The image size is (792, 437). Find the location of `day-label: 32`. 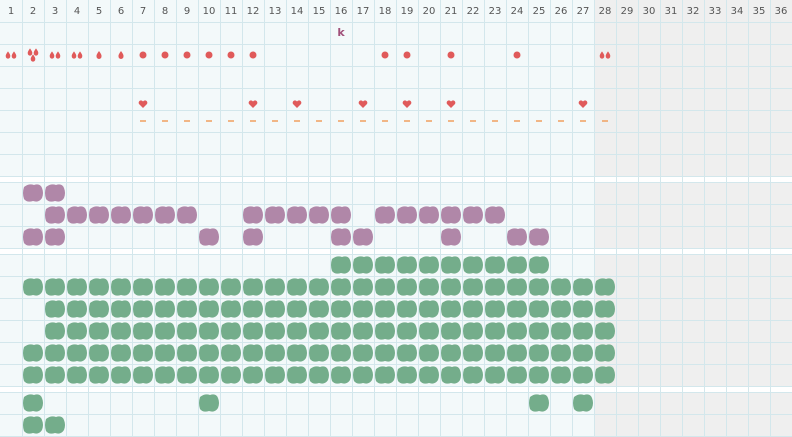

day-label: 32 is located at coordinates (693, 11).